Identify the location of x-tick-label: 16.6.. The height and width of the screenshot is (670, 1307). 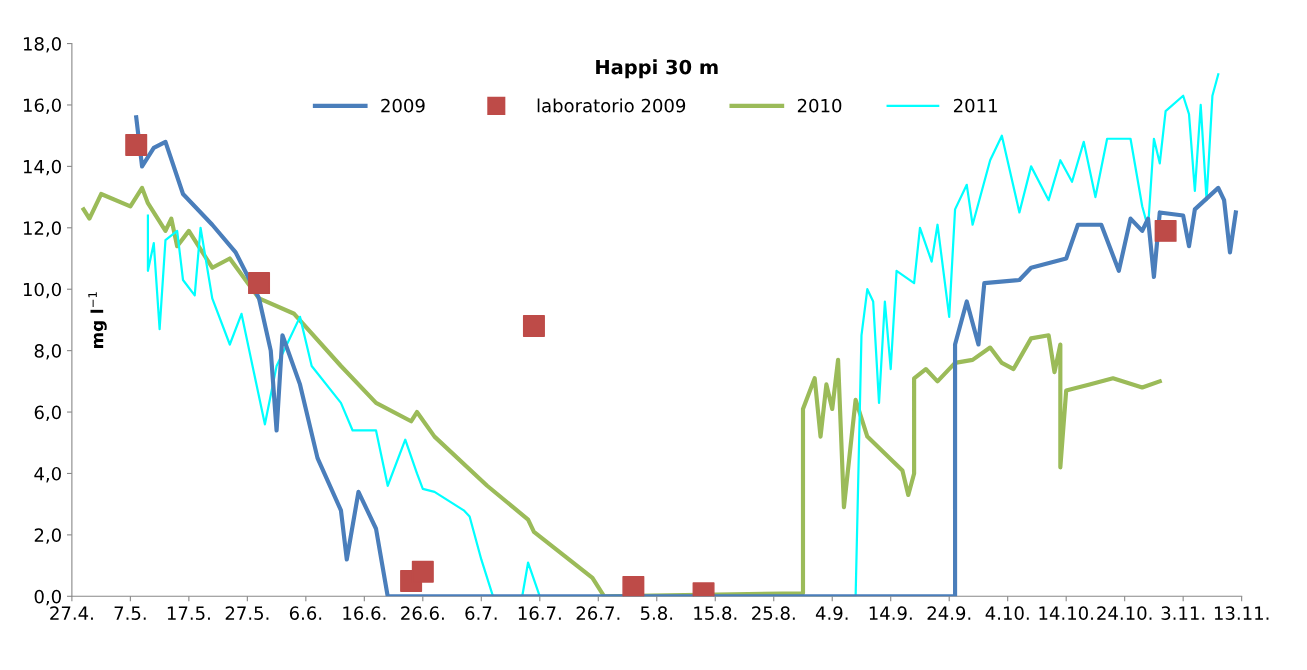
(364, 613).